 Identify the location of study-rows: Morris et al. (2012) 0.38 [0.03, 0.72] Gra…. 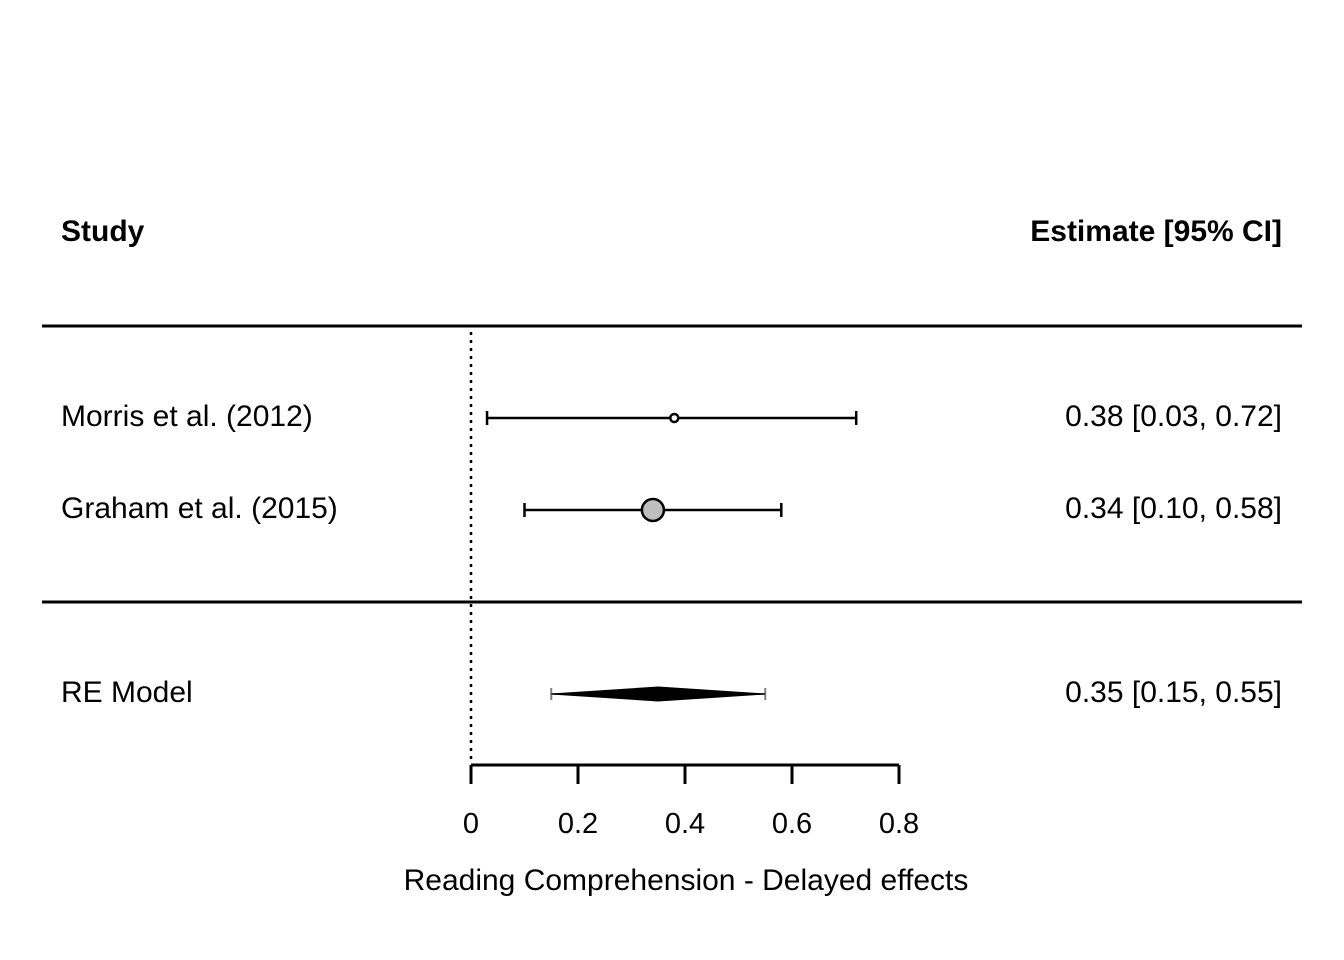
(671, 462).